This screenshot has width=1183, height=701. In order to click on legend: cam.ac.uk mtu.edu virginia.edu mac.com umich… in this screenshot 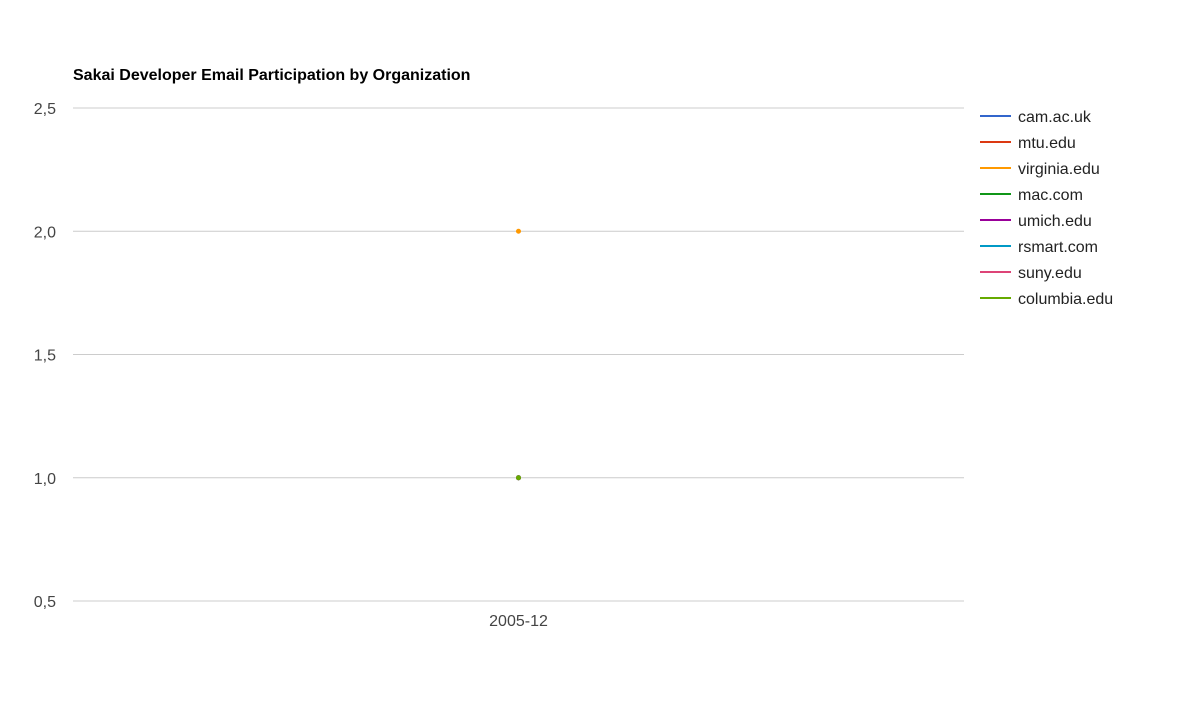, I will do `click(1046, 208)`.